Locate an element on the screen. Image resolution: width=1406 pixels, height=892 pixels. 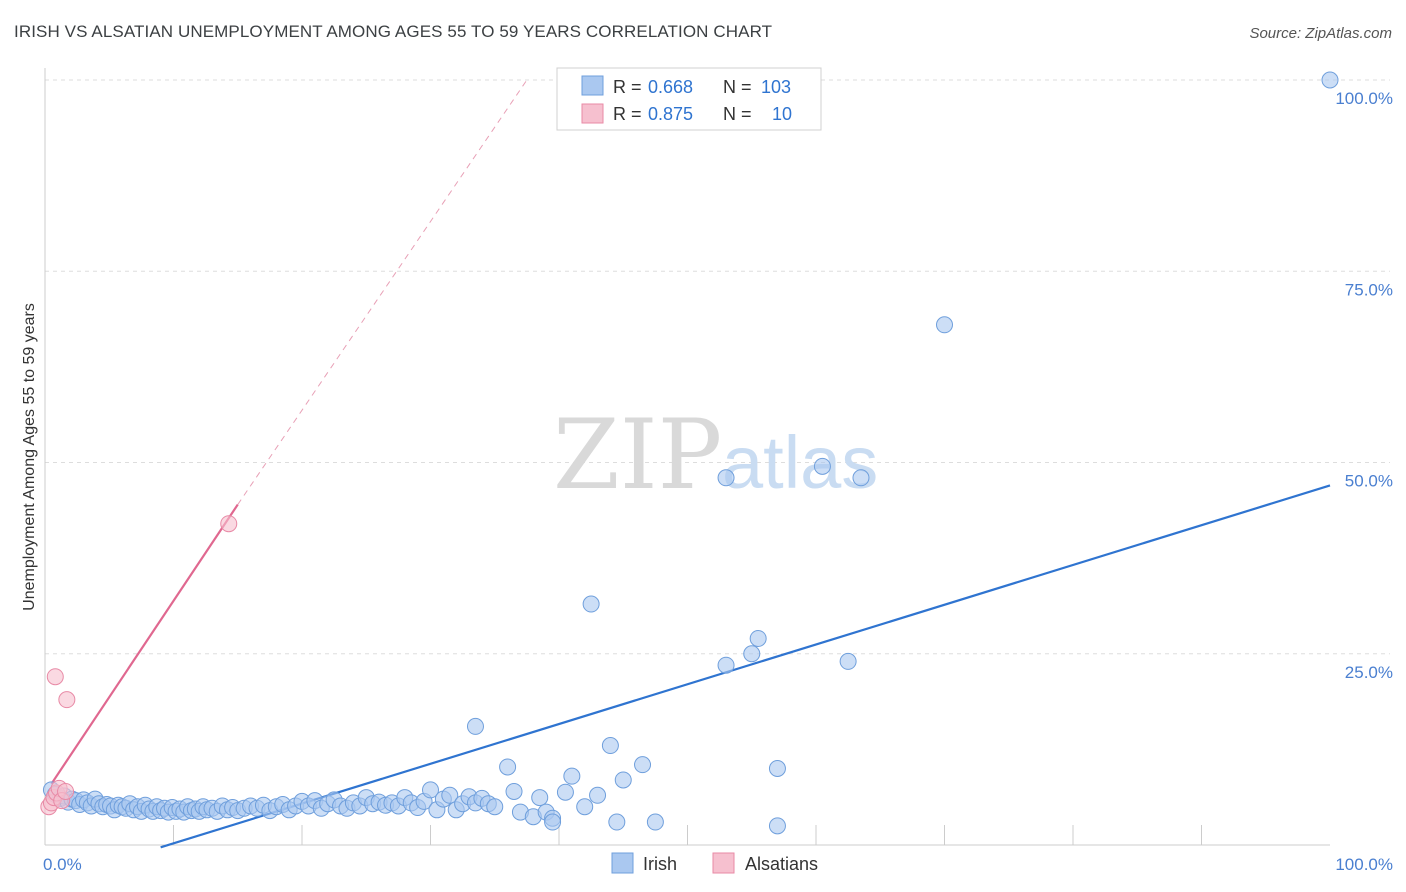
legend-alsatian-r-label: R = is located at coordinates (627, 114).